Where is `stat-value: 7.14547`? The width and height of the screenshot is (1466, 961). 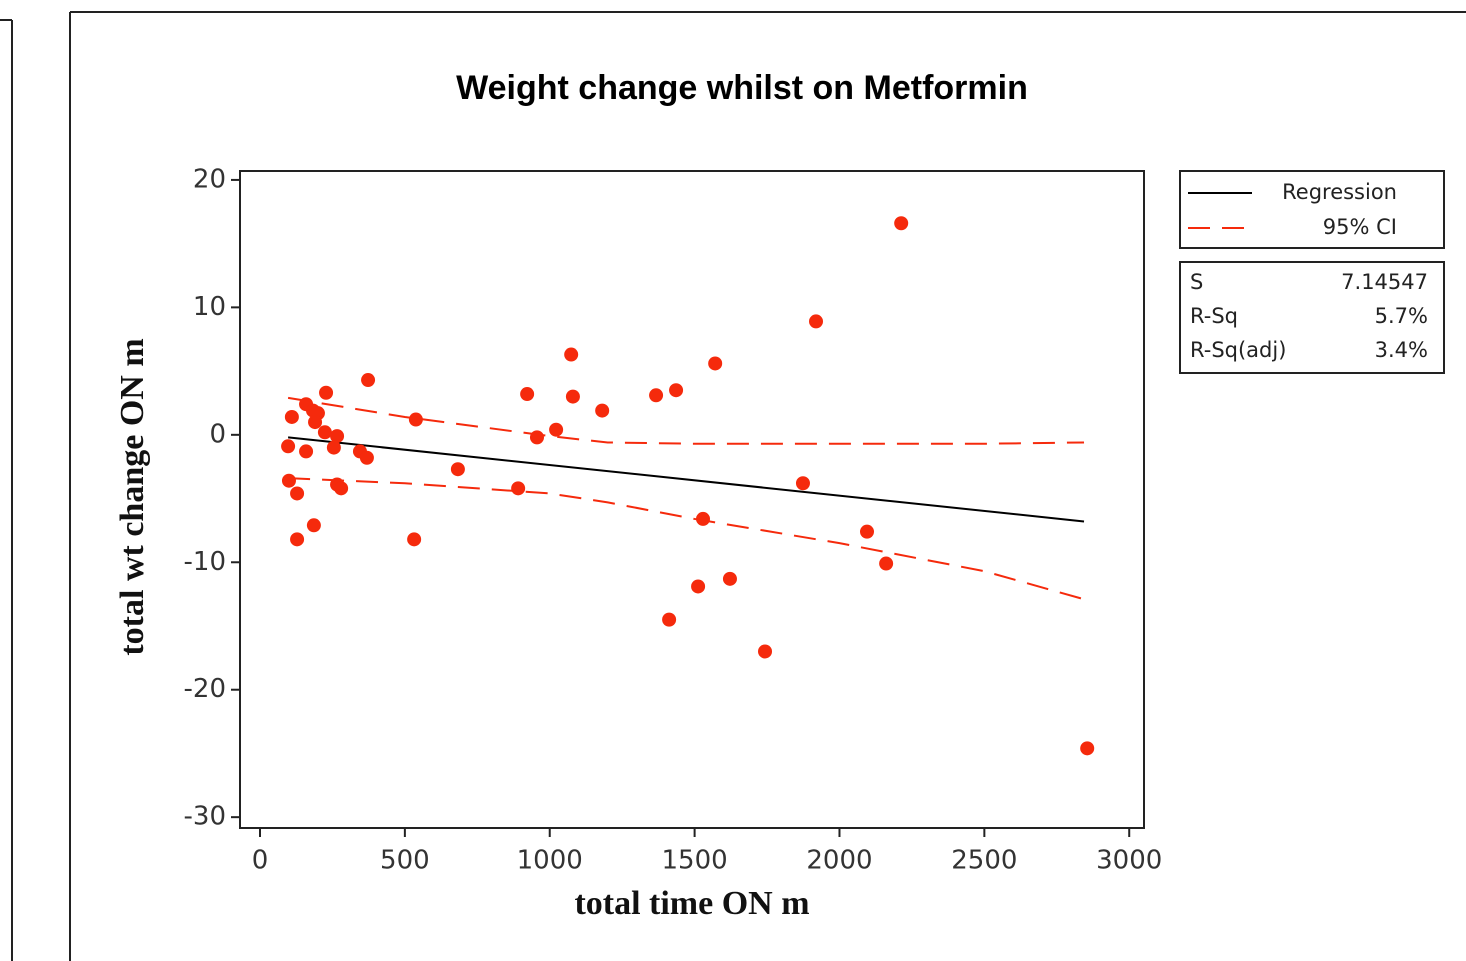 stat-value: 7.14547 is located at coordinates (1384, 282).